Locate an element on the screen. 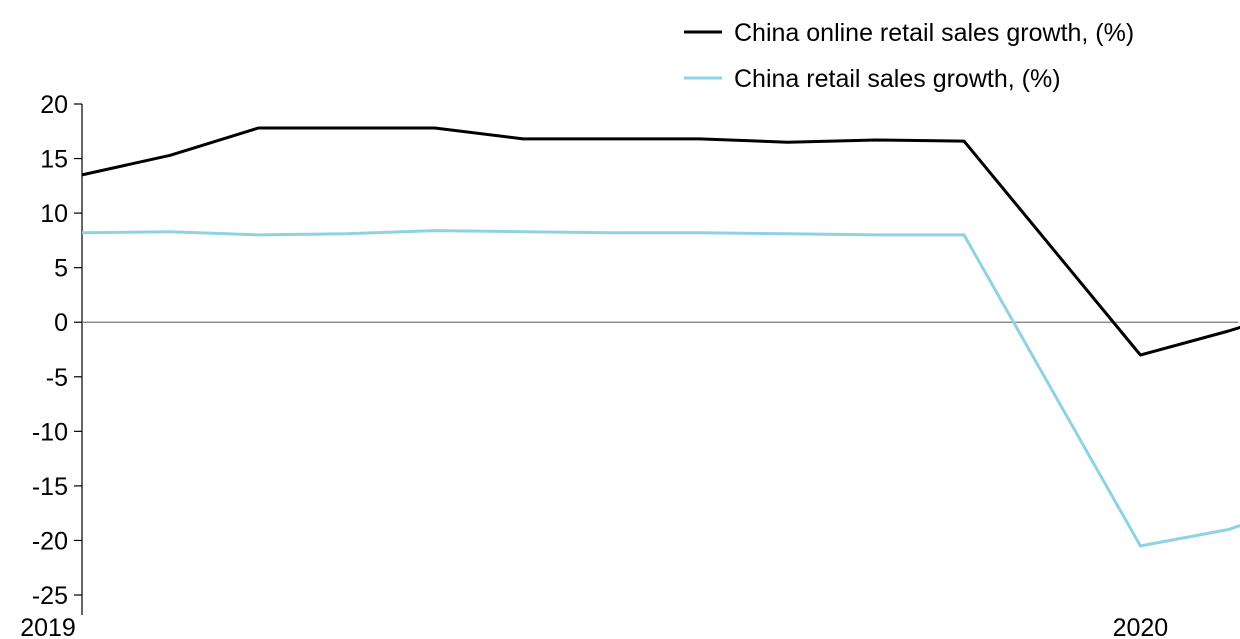  y-axis: 20 15 10 5 0 -5 -10 -15 -20 -25 is located at coordinates (57, 353).